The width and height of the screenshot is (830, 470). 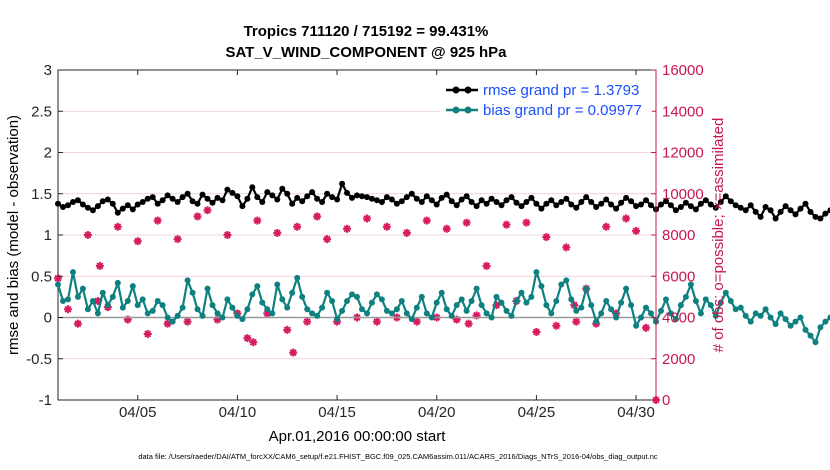 What do you see at coordinates (678, 359) in the screenshot?
I see `y-right-tick-label: 2000` at bounding box center [678, 359].